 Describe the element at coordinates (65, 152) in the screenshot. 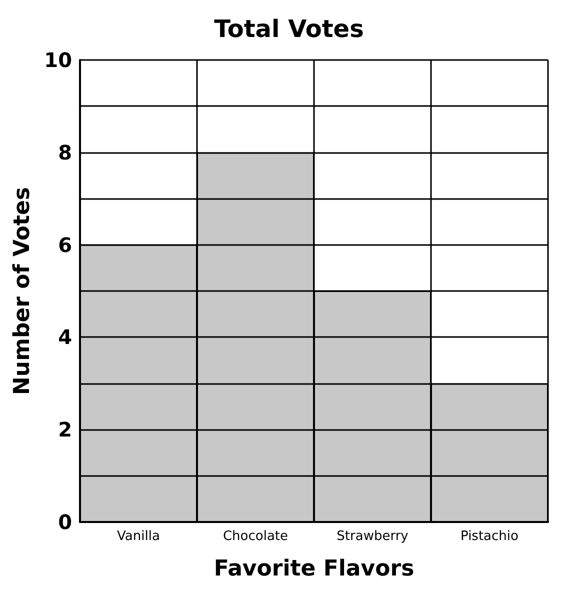

I see `y-tick-label: 8` at that location.